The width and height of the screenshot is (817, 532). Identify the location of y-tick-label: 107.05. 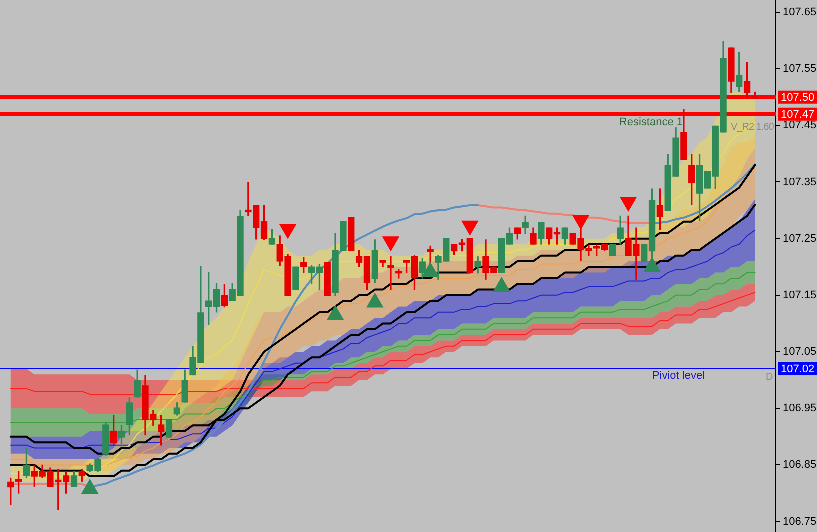
(800, 352).